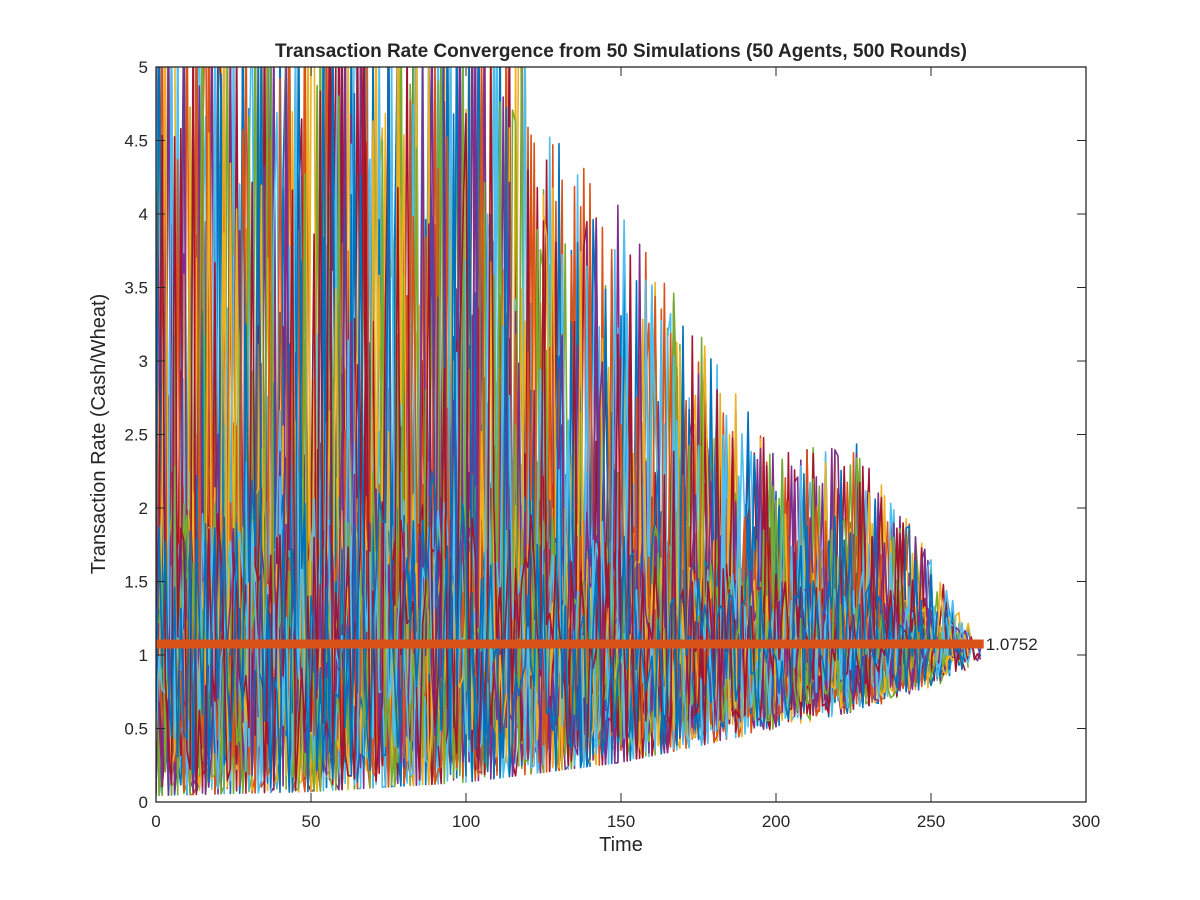 The height and width of the screenshot is (900, 1200). I want to click on y-tick-label: 0.5, so click(136, 729).